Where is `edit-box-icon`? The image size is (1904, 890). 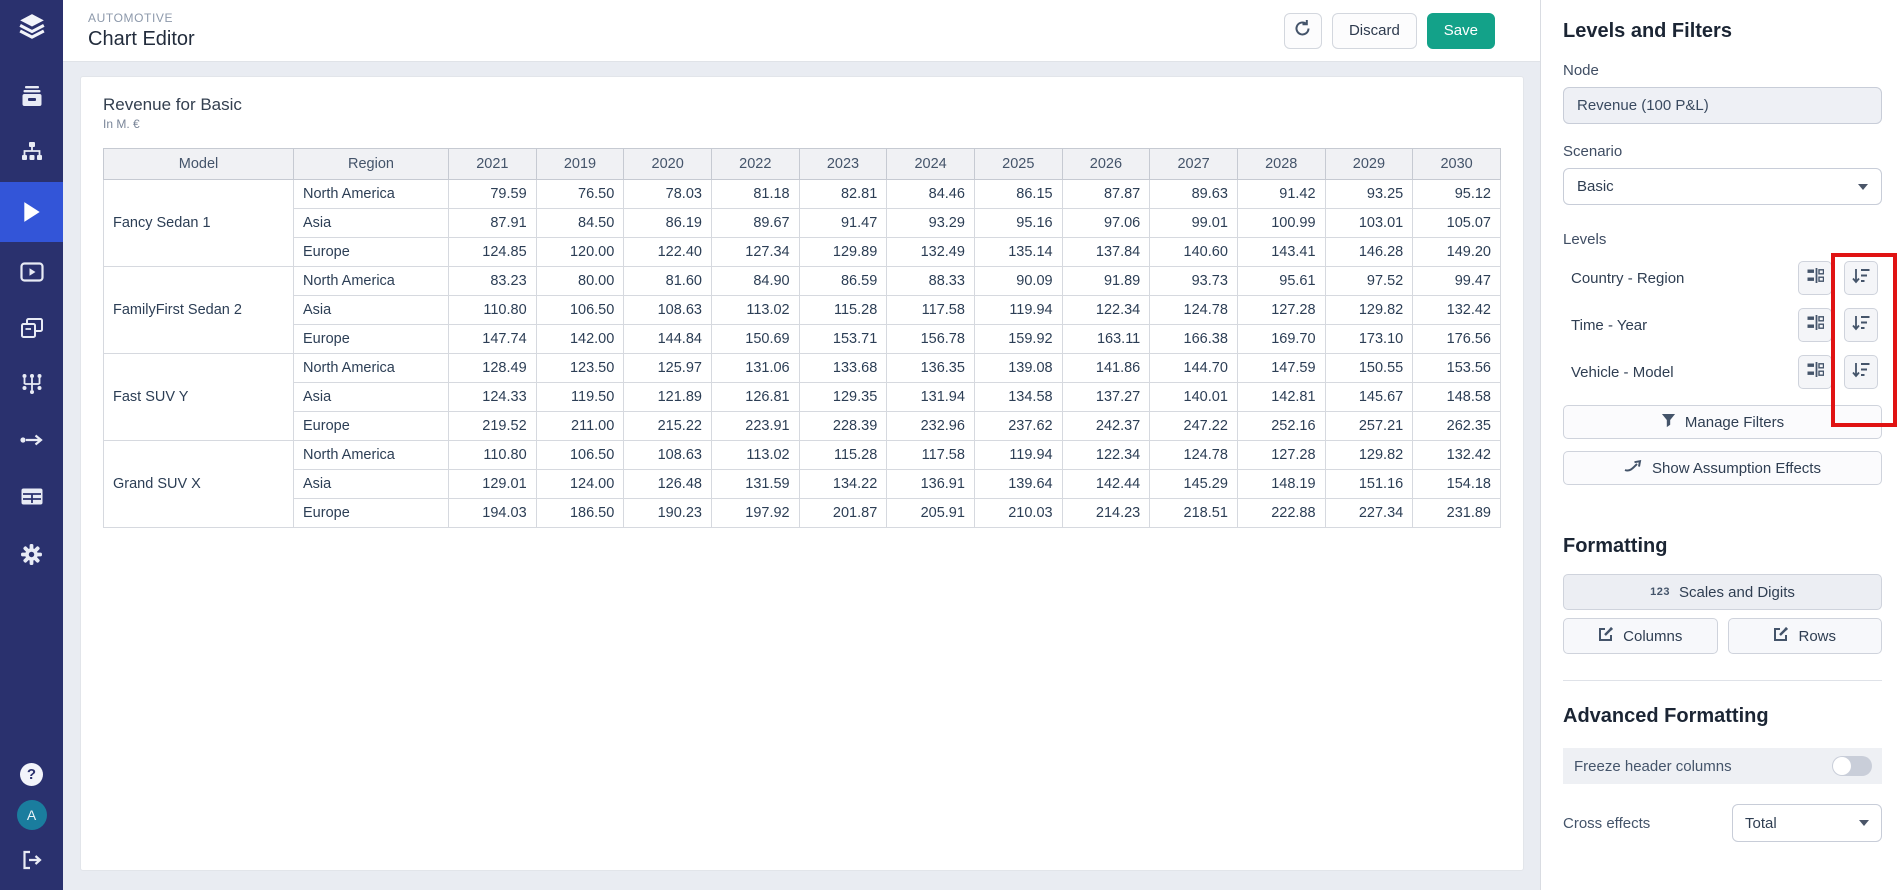
edit-box-icon is located at coordinates (1781, 636).